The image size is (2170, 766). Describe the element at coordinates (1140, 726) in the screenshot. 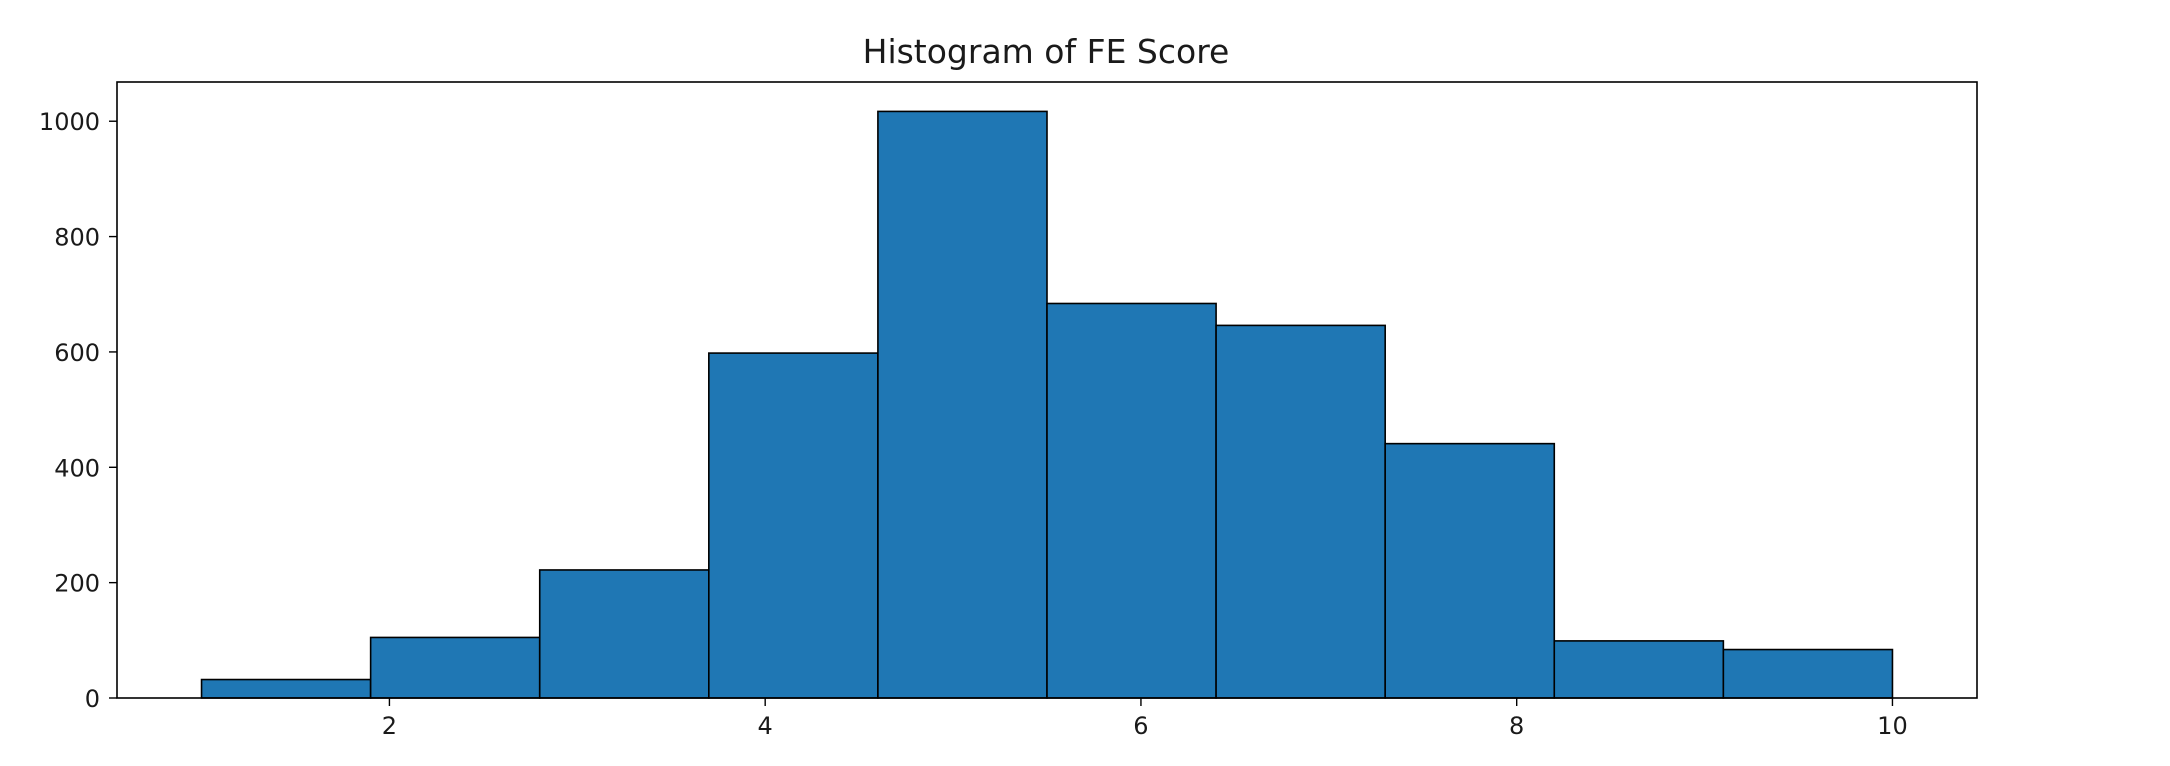

I see `x-tick-label: 6` at that location.